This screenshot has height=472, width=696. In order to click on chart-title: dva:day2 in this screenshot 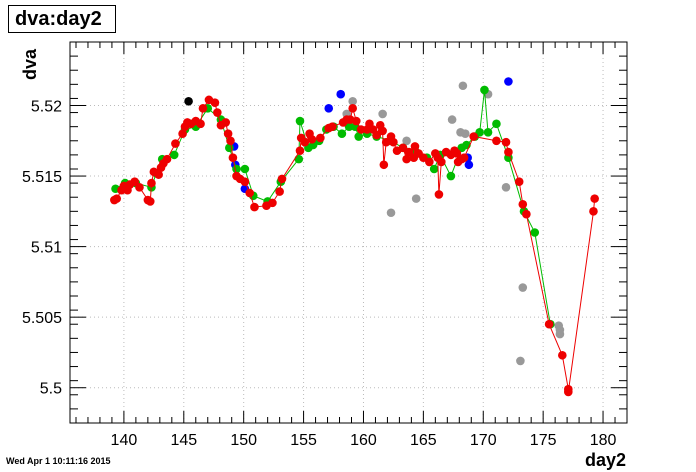, I will do `click(62, 19)`.